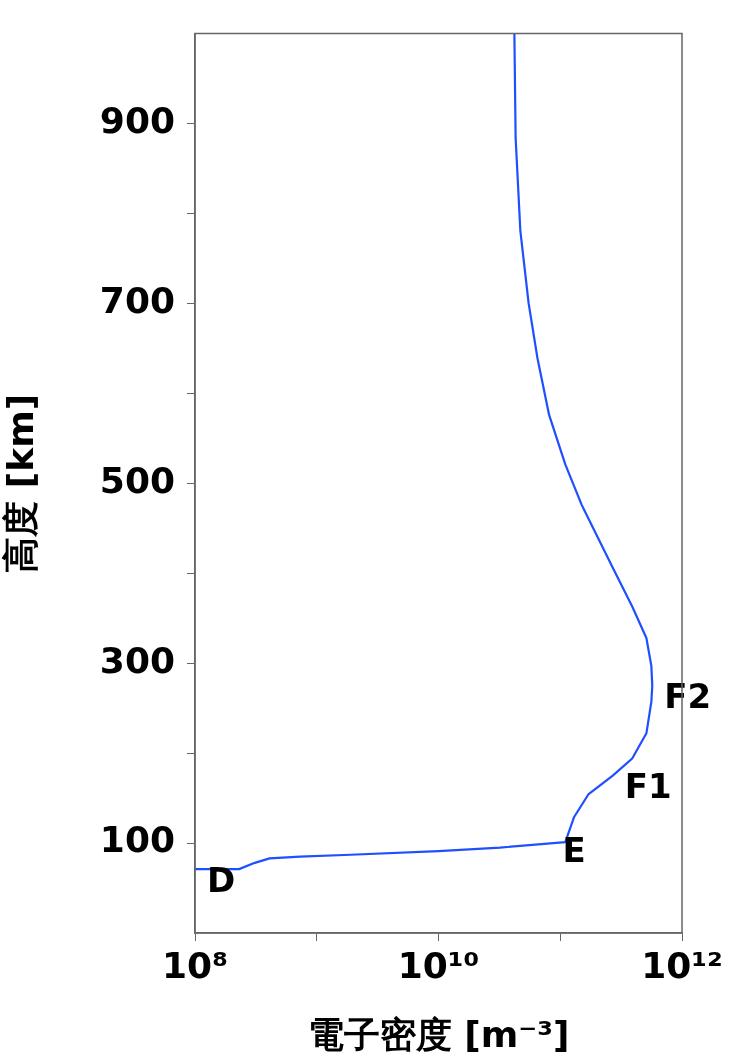 The height and width of the screenshot is (1063, 742). What do you see at coordinates (195, 965) in the screenshot?
I see `x-tick-label: 10⁸` at bounding box center [195, 965].